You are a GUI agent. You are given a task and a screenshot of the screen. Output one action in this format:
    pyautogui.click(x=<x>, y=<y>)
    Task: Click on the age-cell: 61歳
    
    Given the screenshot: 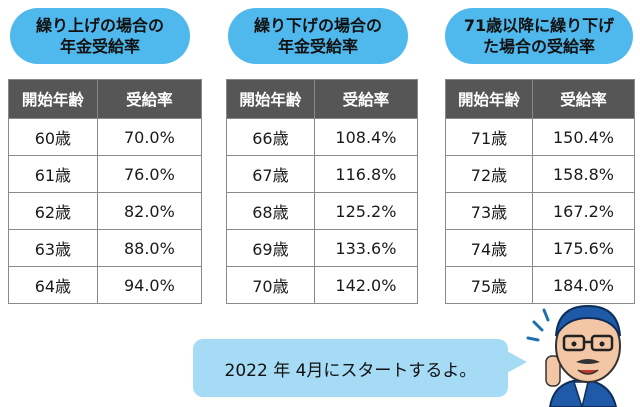 What is the action you would take?
    pyautogui.click(x=53, y=174)
    